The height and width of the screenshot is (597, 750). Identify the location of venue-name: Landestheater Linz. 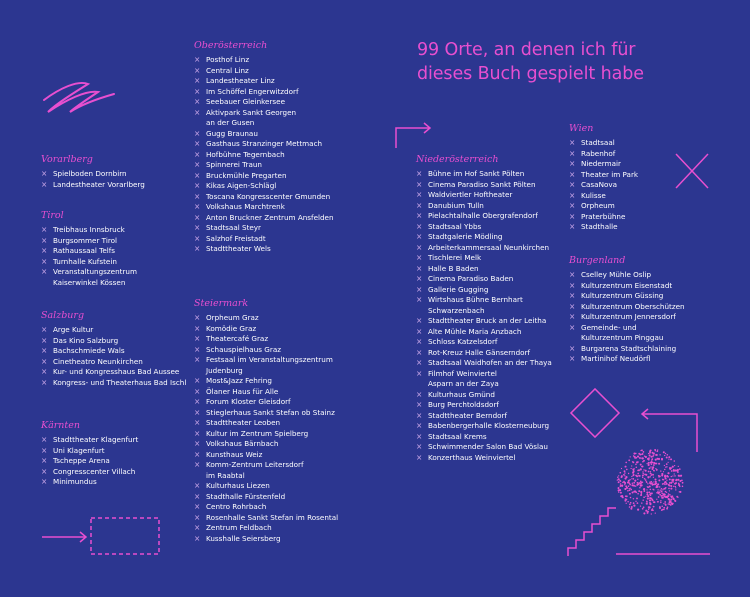
(240, 80).